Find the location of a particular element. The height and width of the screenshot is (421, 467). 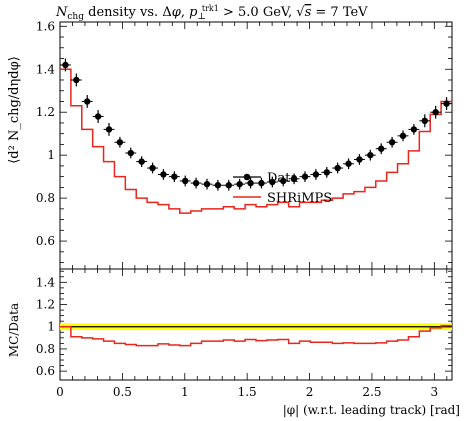

legend-shrimps-label: SHRiMPS is located at coordinates (299, 198).